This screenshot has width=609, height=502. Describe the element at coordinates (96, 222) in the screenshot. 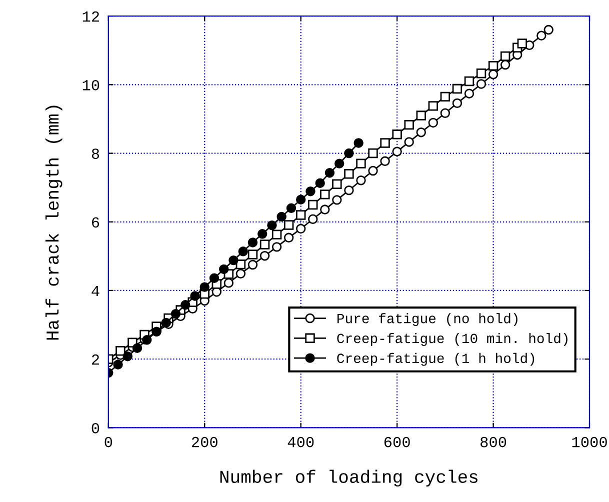

I see `y-tick-label: 6` at that location.